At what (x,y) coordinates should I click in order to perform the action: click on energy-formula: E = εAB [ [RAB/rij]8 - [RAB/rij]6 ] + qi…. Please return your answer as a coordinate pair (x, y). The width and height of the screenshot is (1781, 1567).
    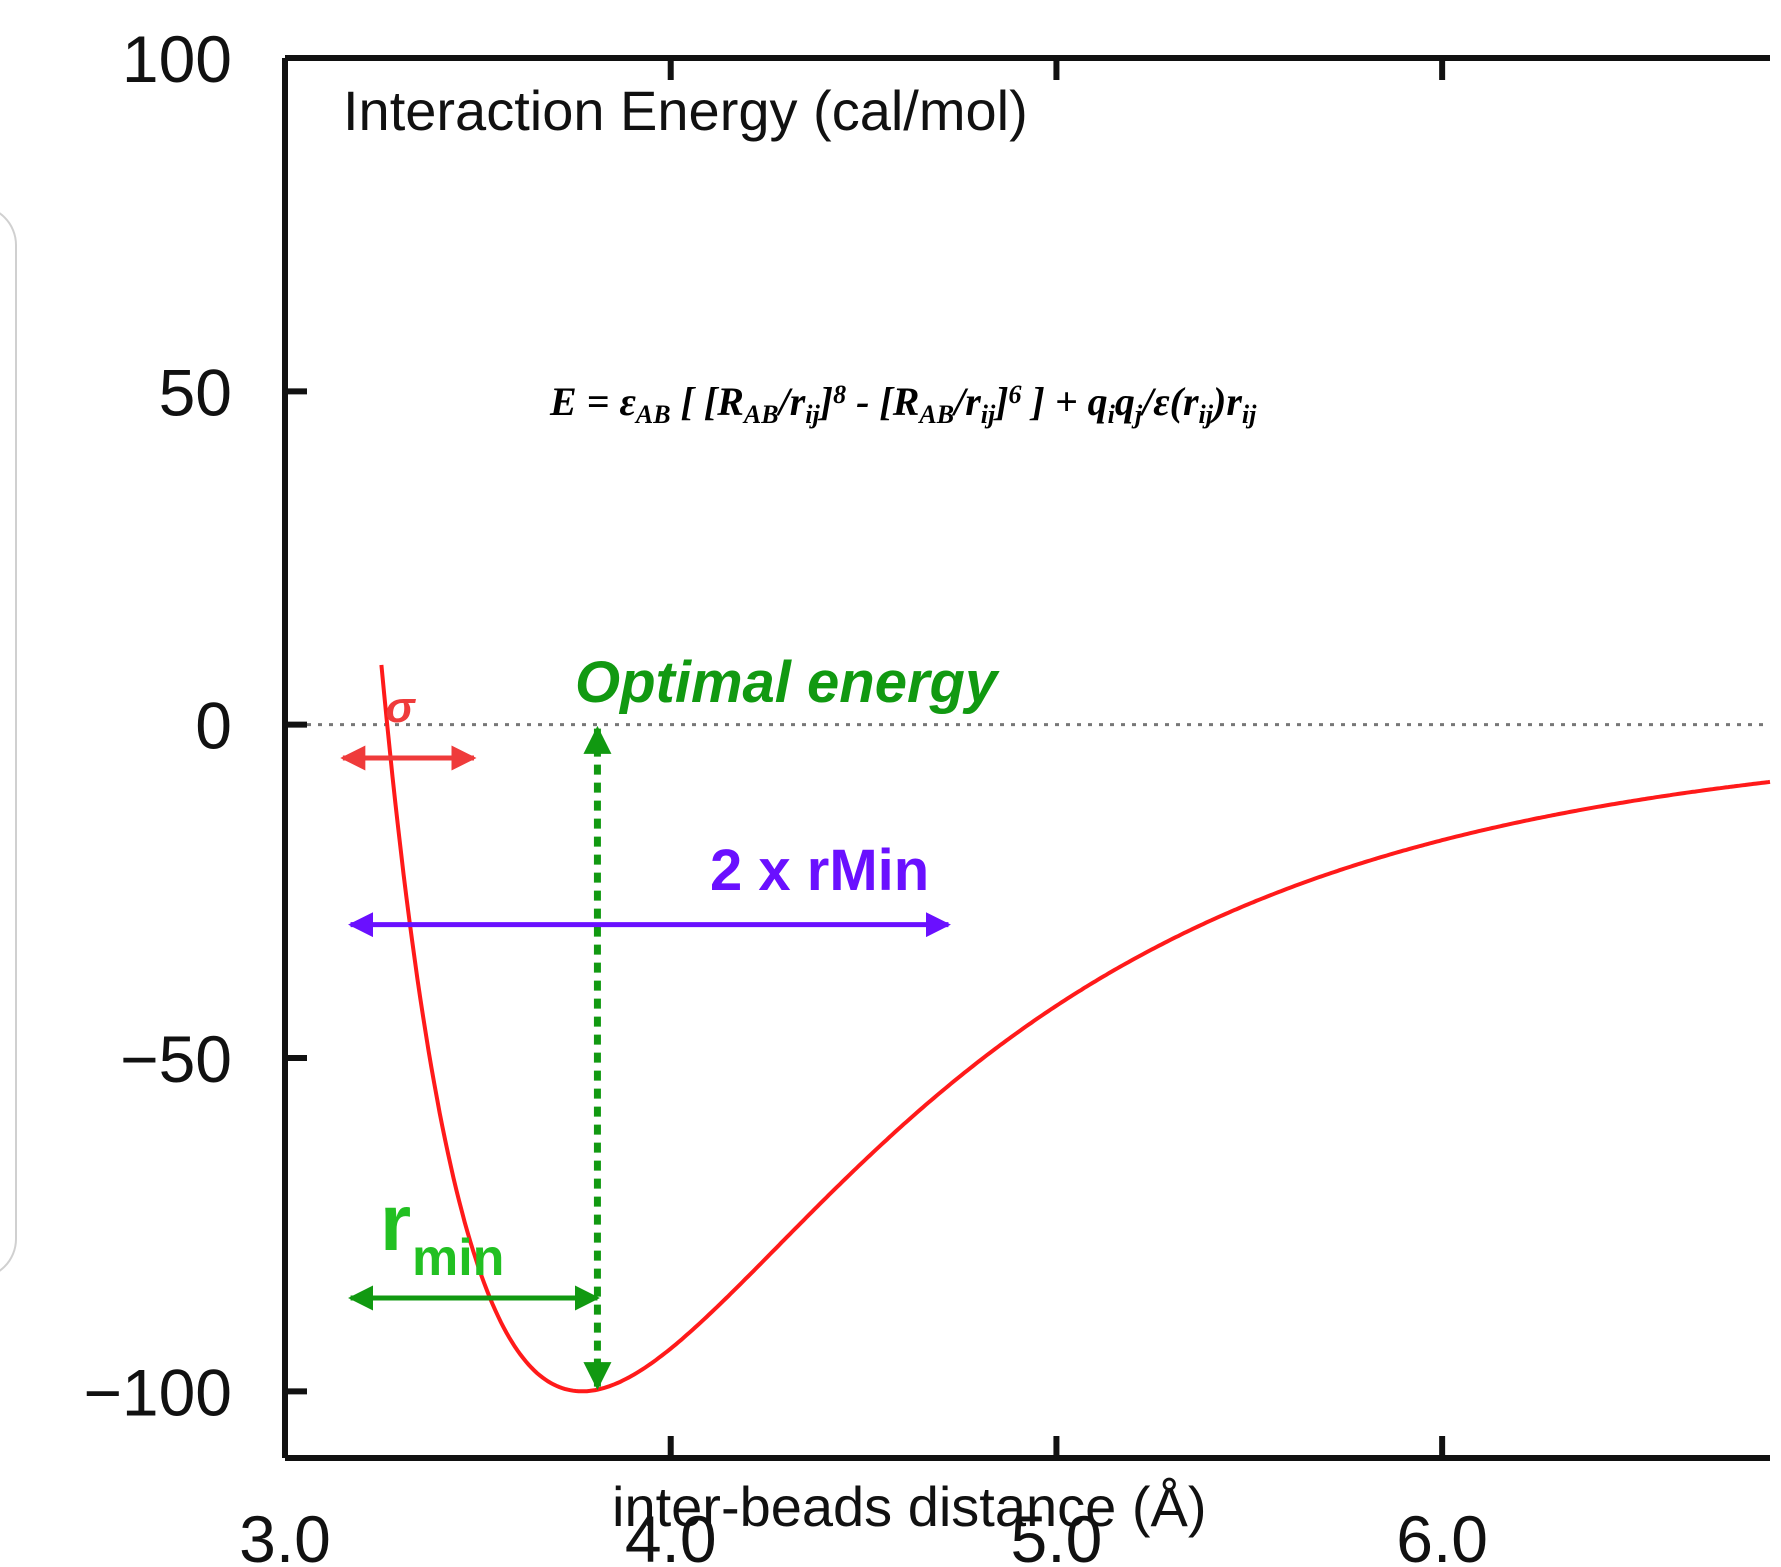
    Looking at the image, I should click on (903, 404).